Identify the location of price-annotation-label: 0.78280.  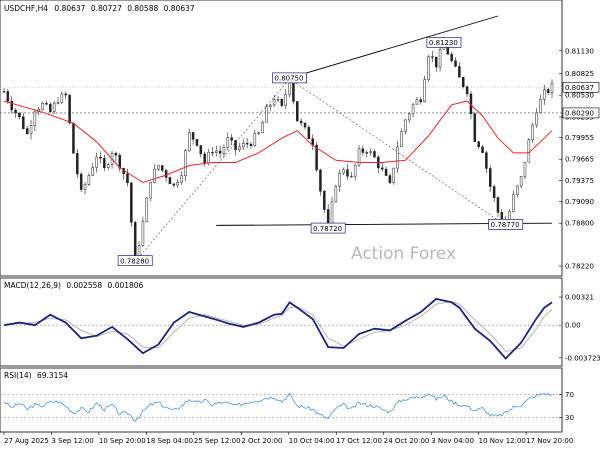
(134, 261).